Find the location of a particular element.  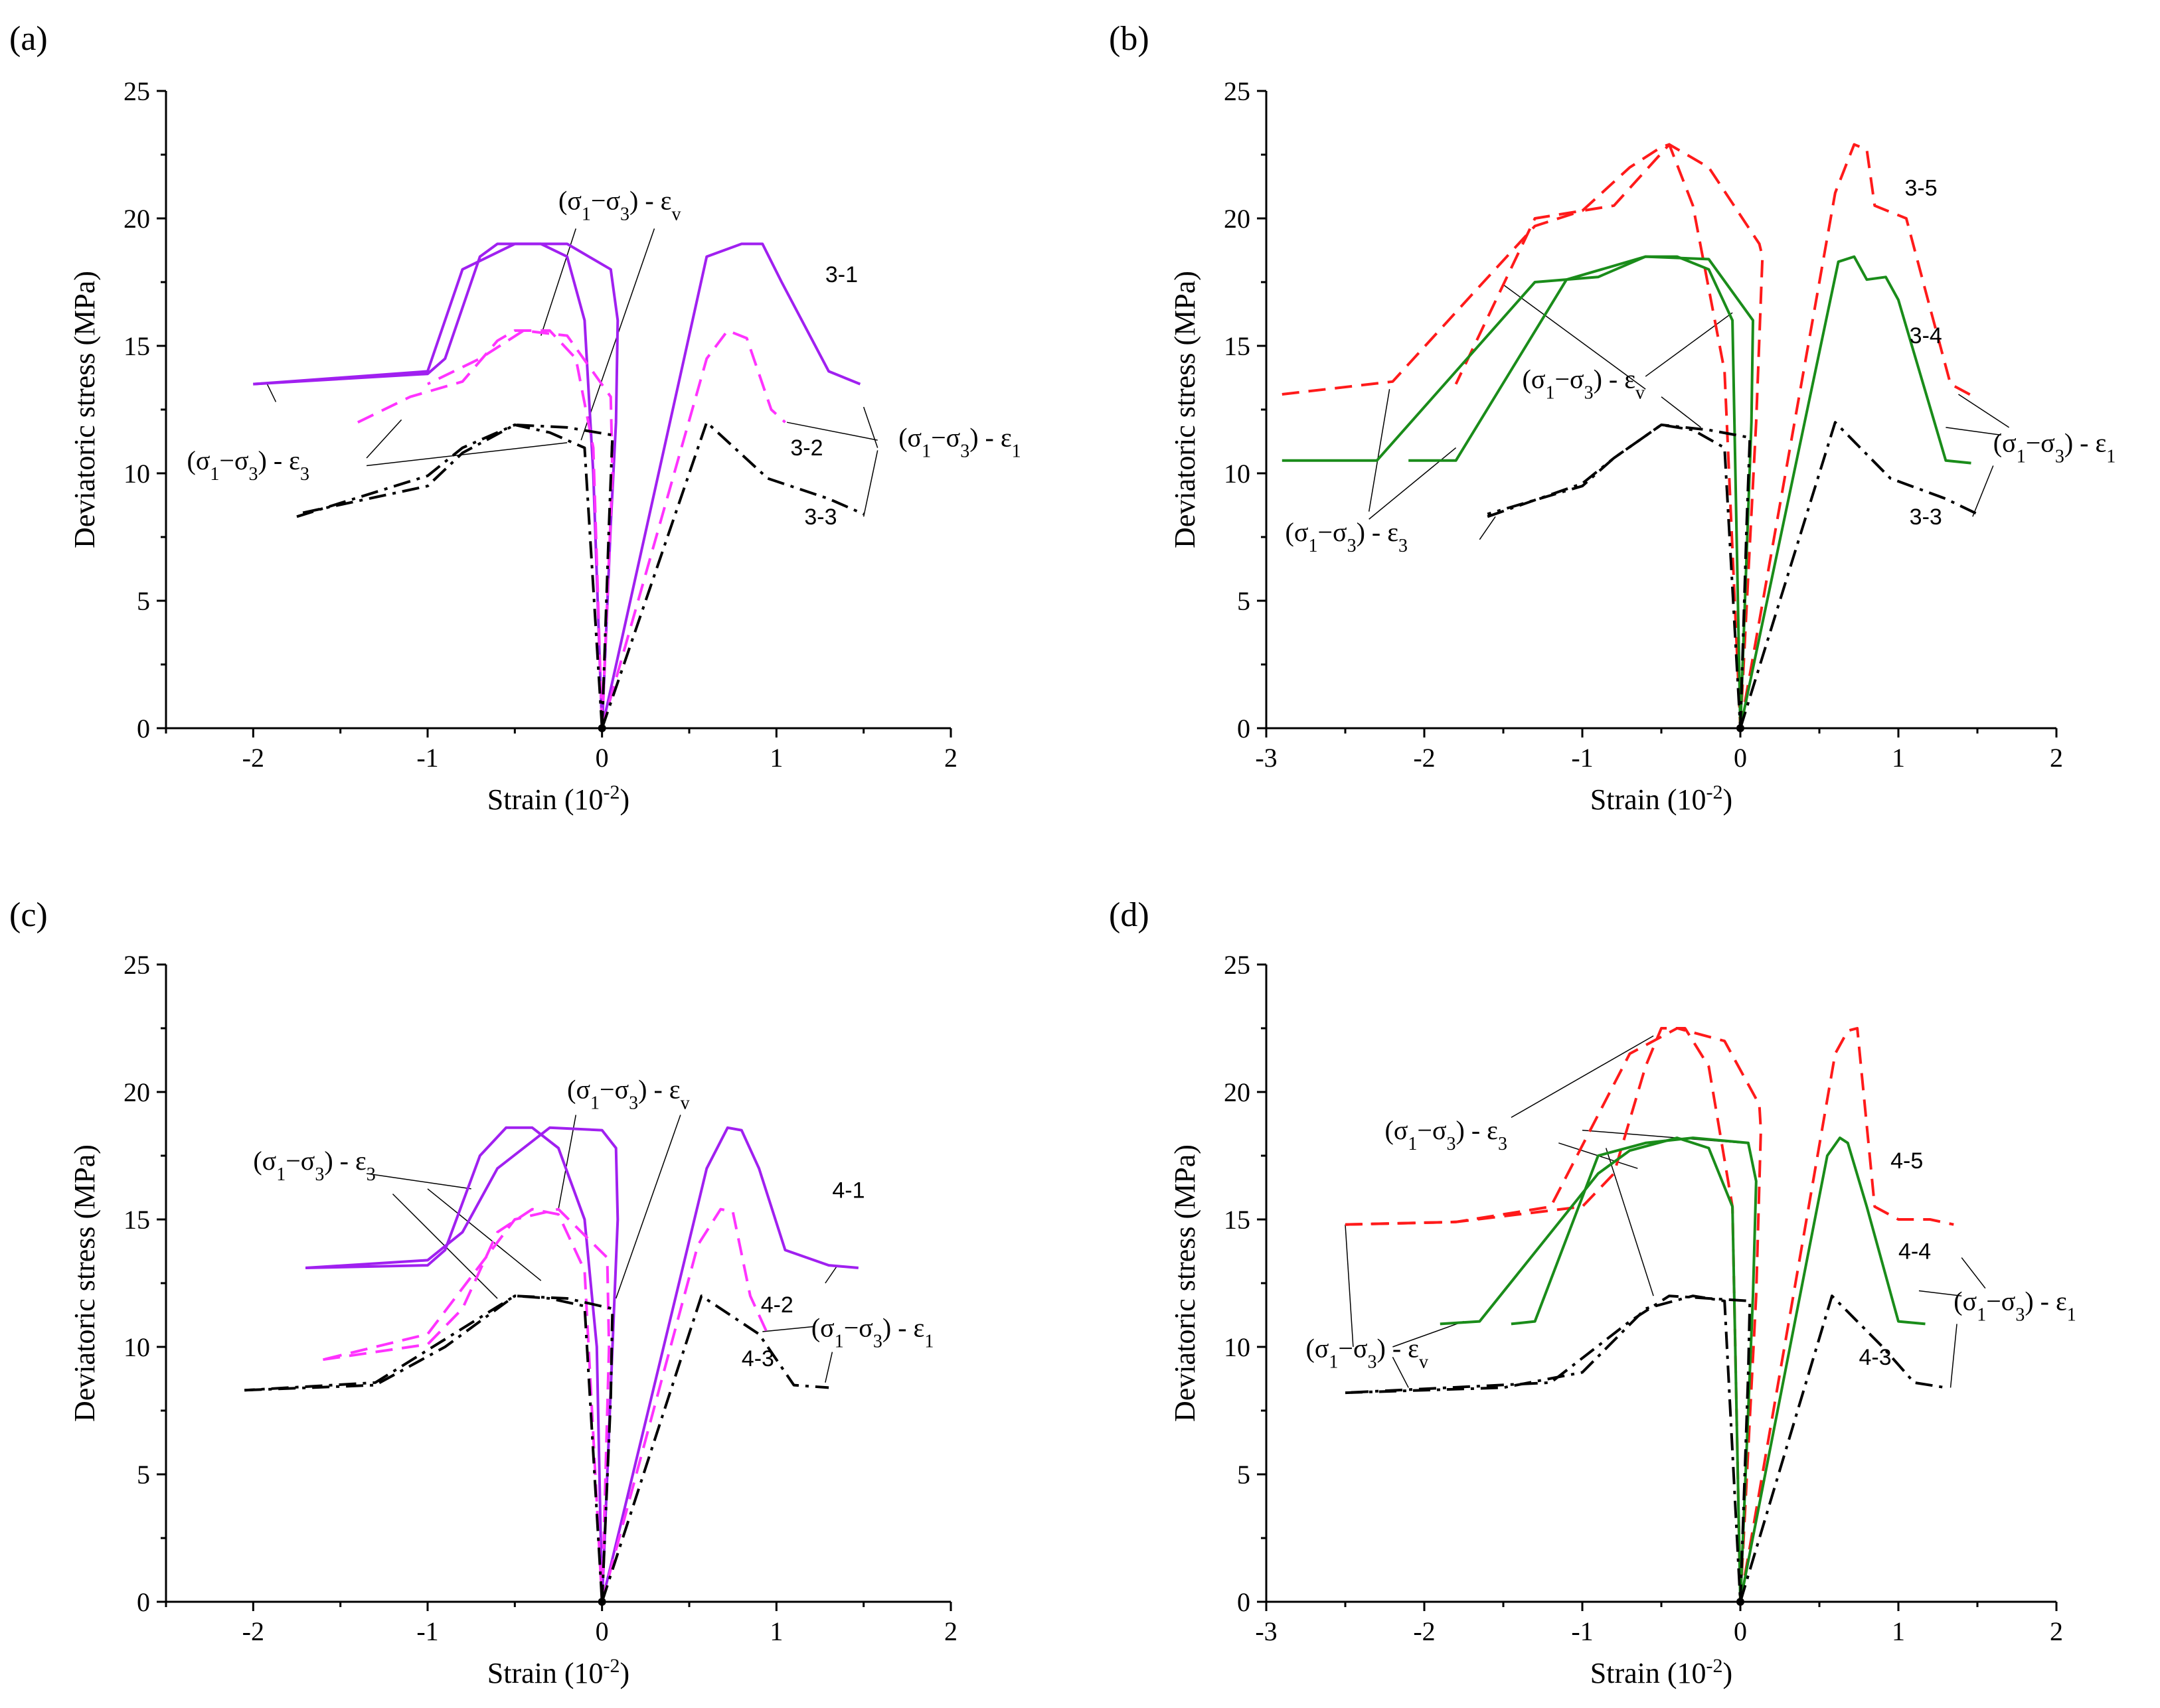

specimen-label: 3-1 is located at coordinates (841, 274).